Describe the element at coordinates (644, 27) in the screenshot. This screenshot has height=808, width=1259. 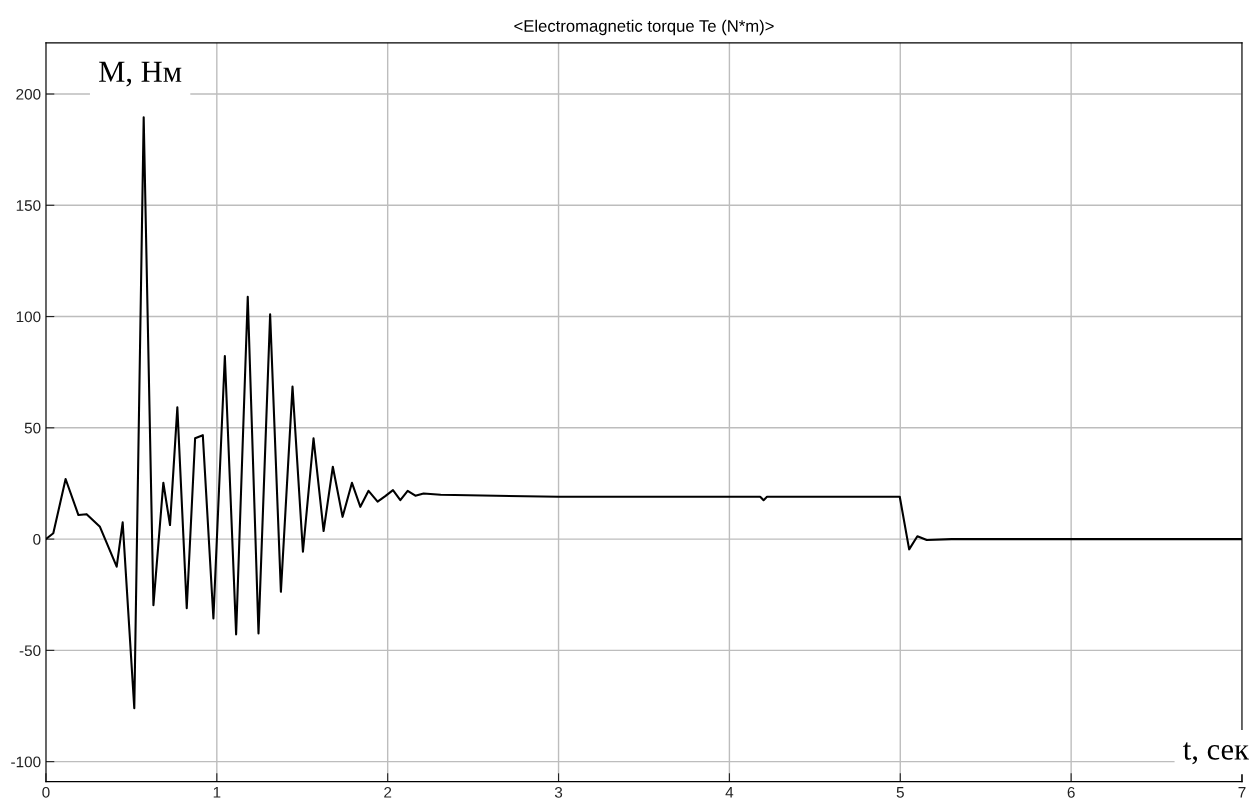
I see `chart-title: <Electromagnetic torque Te (N*m)>` at that location.